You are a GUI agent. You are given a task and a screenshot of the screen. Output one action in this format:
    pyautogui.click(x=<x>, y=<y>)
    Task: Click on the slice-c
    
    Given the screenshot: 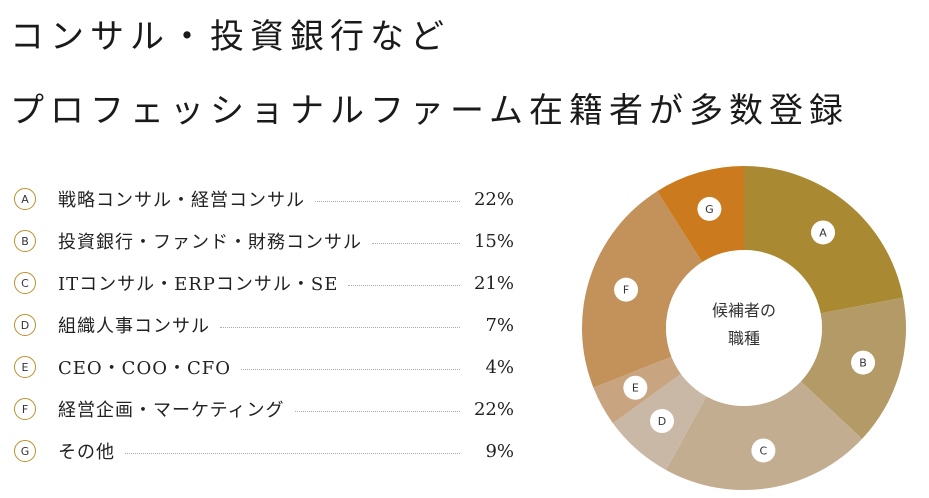 What is the action you would take?
    pyautogui.click(x=764, y=435)
    